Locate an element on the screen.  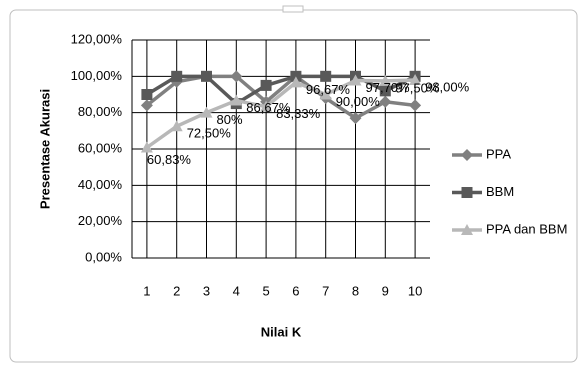
x-tick-label: 9 is located at coordinates (385, 290).